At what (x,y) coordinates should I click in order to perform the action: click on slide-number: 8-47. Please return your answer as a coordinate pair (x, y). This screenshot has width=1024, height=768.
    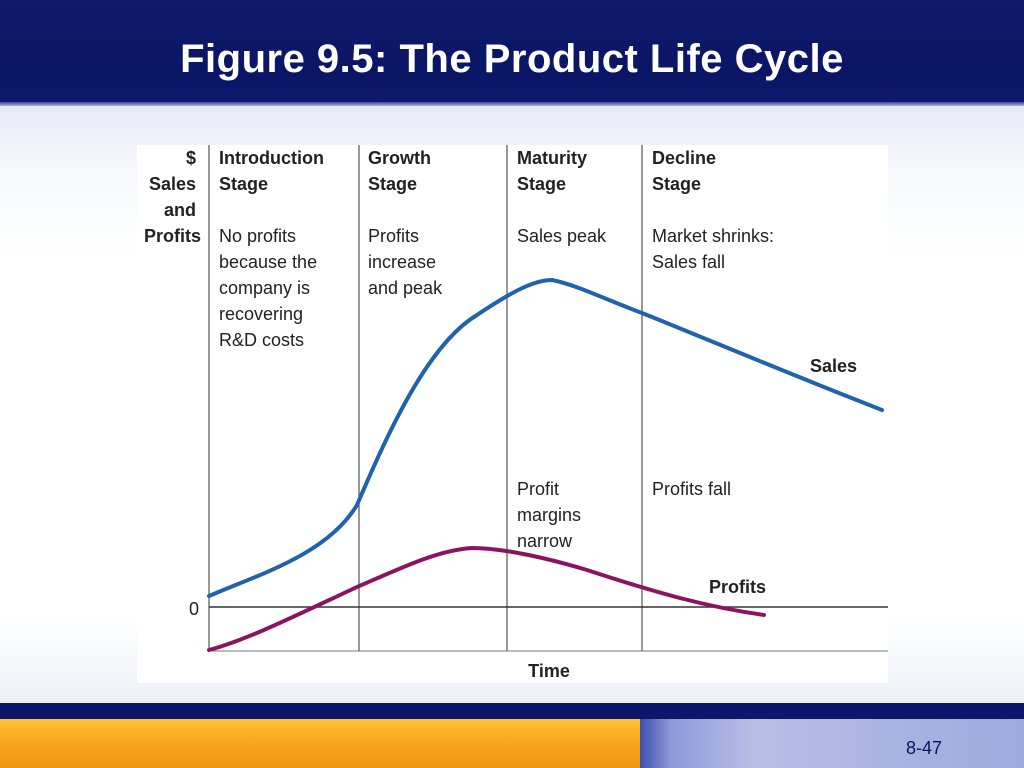
    Looking at the image, I should click on (923, 748).